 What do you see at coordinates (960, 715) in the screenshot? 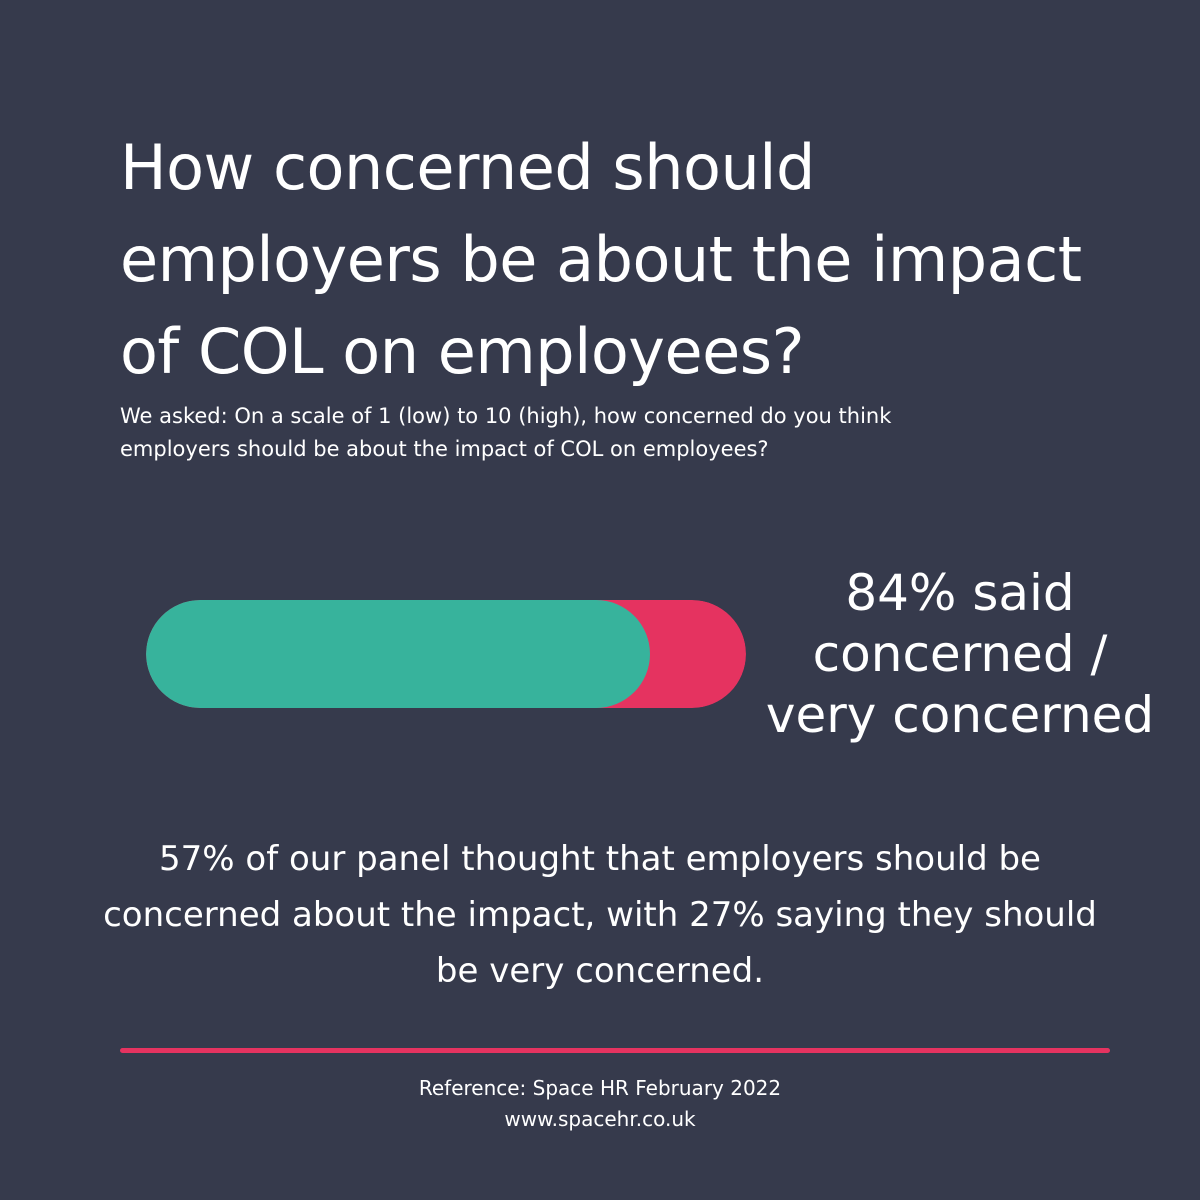
I see `stat-label-line-3: very concerned` at bounding box center [960, 715].